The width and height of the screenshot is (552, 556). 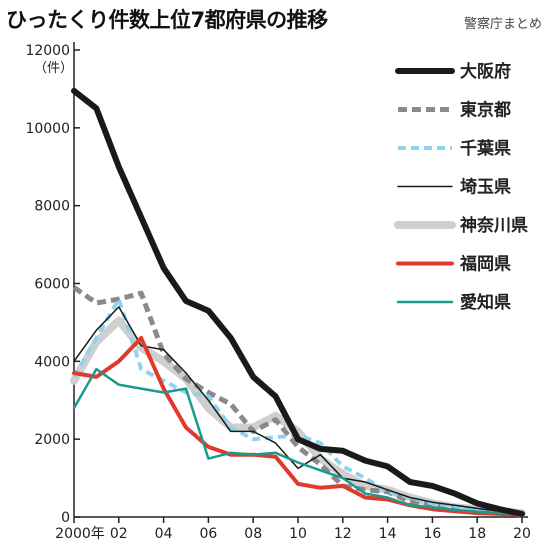 What do you see at coordinates (167, 20) in the screenshot?
I see `chart-title: ひったくり件数上位7都府県の推移` at bounding box center [167, 20].